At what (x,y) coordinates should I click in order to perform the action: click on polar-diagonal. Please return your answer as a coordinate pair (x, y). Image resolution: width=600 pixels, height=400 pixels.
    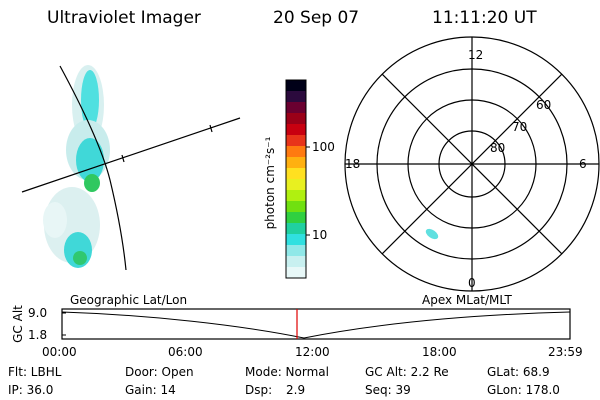
    Looking at the image, I should click on (472, 164).